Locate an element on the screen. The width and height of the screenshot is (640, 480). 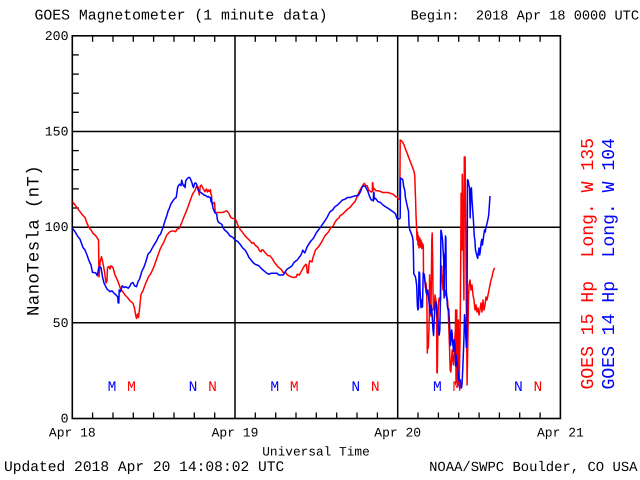
svg-text: NOAA/SWPC Boulder, CO USA is located at coordinates (533, 468).